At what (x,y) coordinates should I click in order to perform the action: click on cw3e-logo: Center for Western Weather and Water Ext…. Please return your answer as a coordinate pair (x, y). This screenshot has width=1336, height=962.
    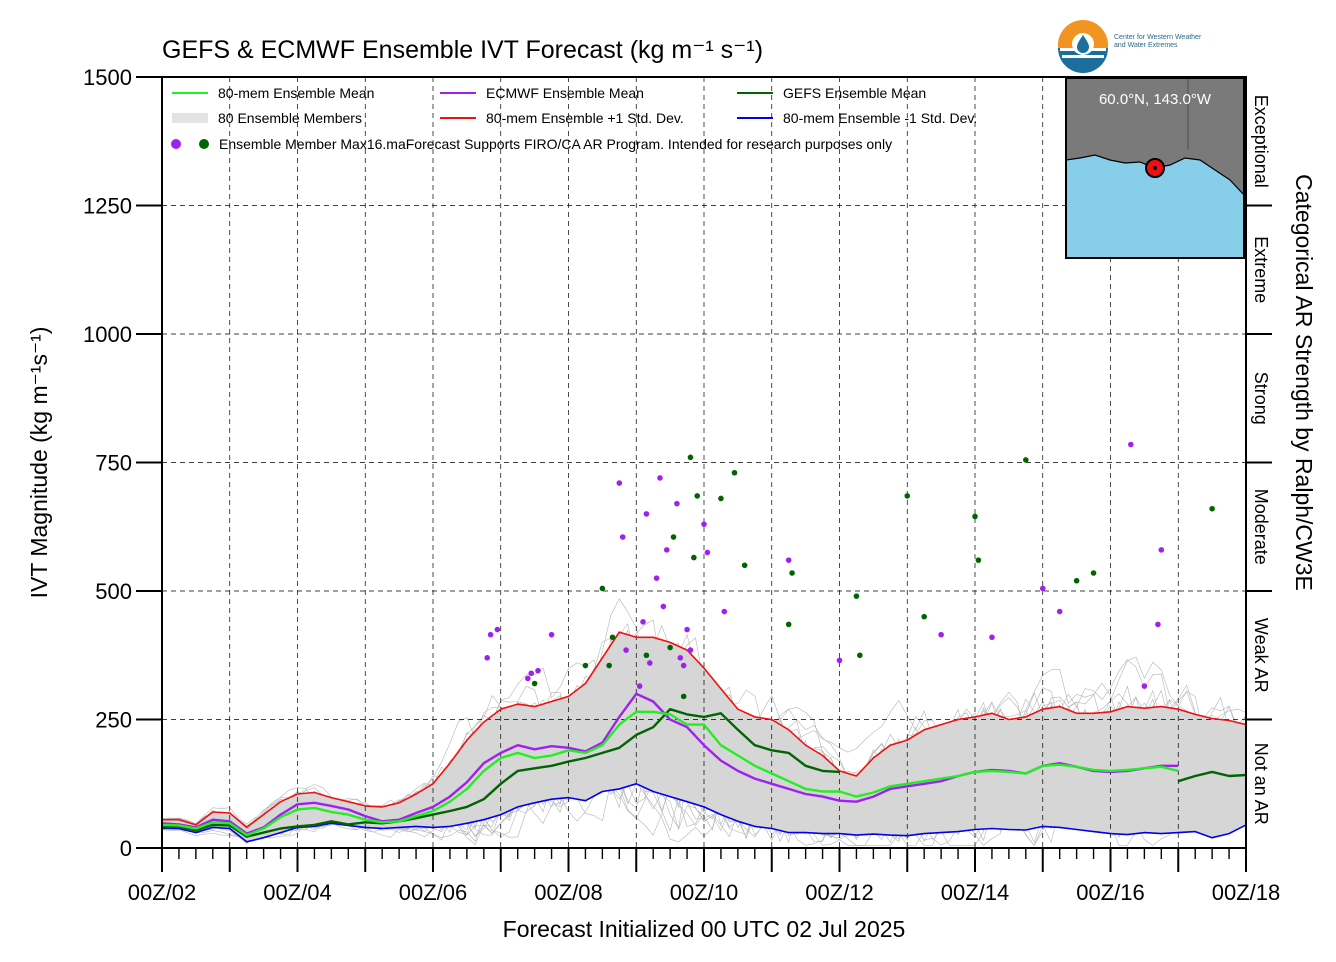
    Looking at the image, I should click on (1151, 46).